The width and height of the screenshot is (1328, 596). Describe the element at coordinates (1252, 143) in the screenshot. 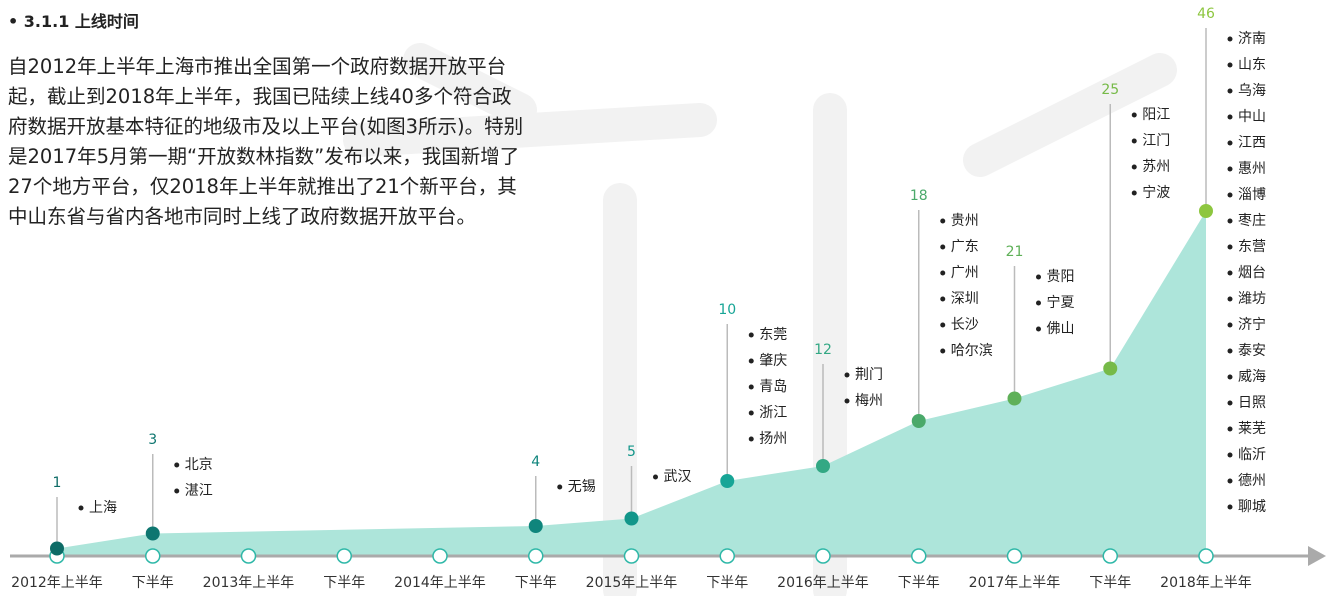

I see `city-label: 江西` at that location.